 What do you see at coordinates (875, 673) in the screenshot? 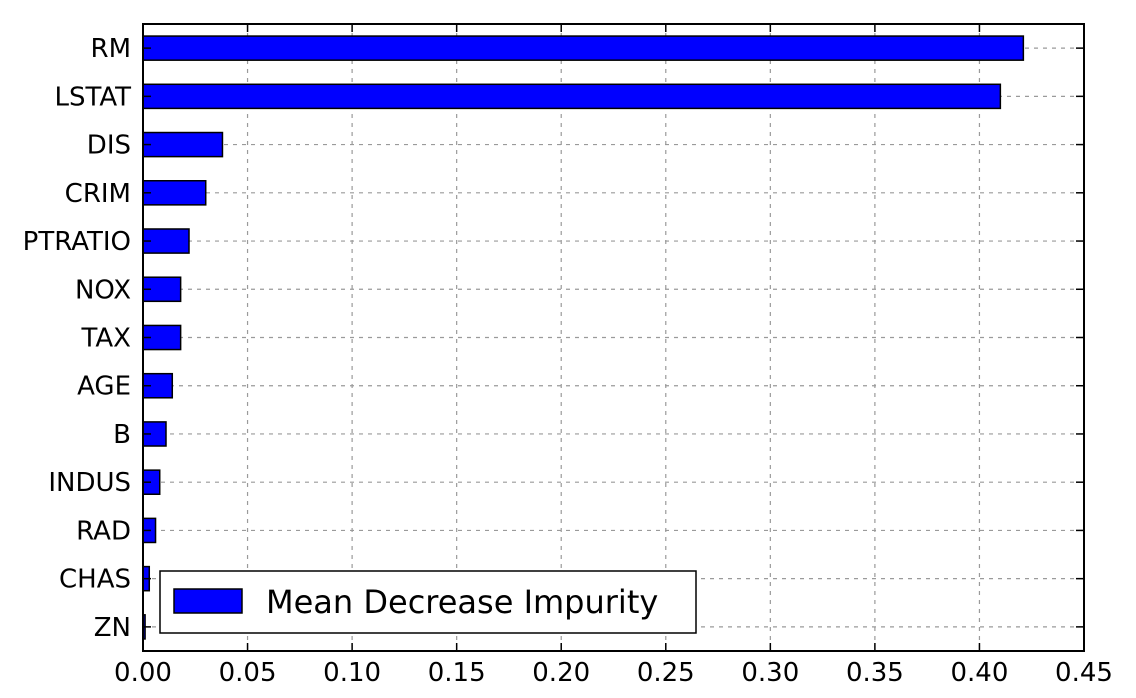
I see `x-tick-label: 0.35` at bounding box center [875, 673].